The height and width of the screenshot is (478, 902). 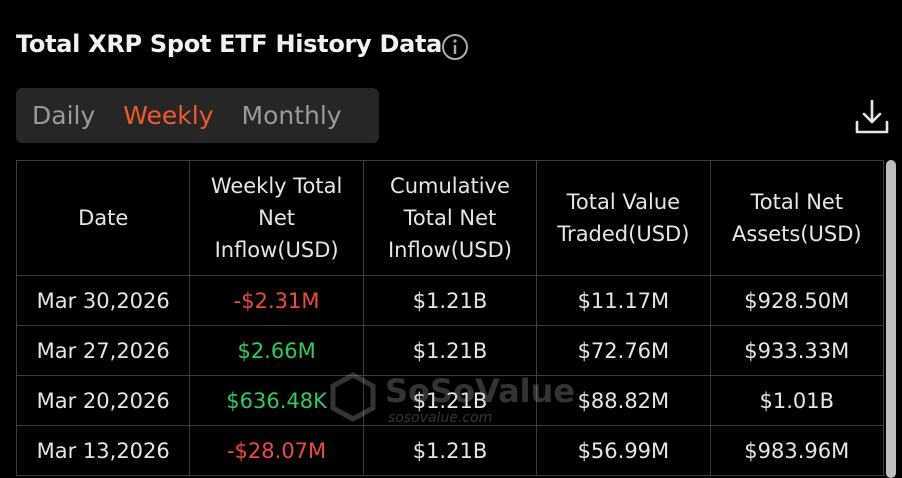 I want to click on download-button, so click(x=872, y=117).